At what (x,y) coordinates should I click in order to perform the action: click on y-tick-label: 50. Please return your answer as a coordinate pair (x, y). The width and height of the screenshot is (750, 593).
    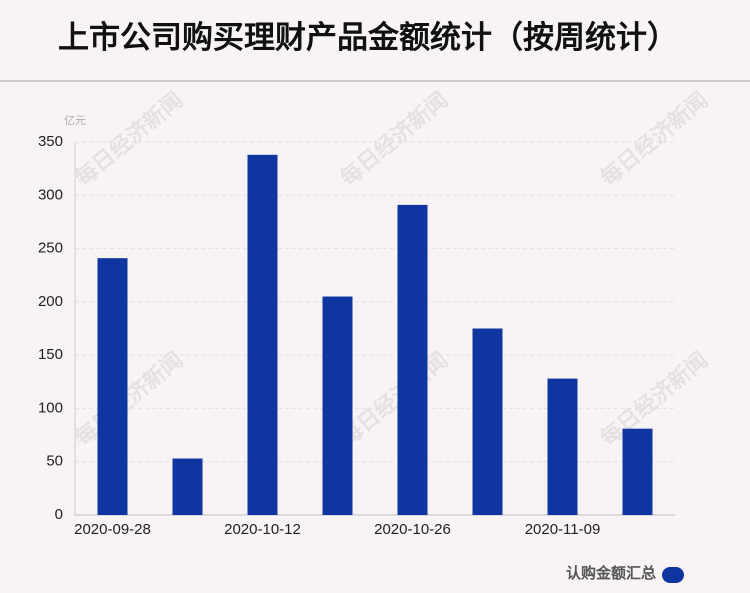
    Looking at the image, I should click on (54, 461).